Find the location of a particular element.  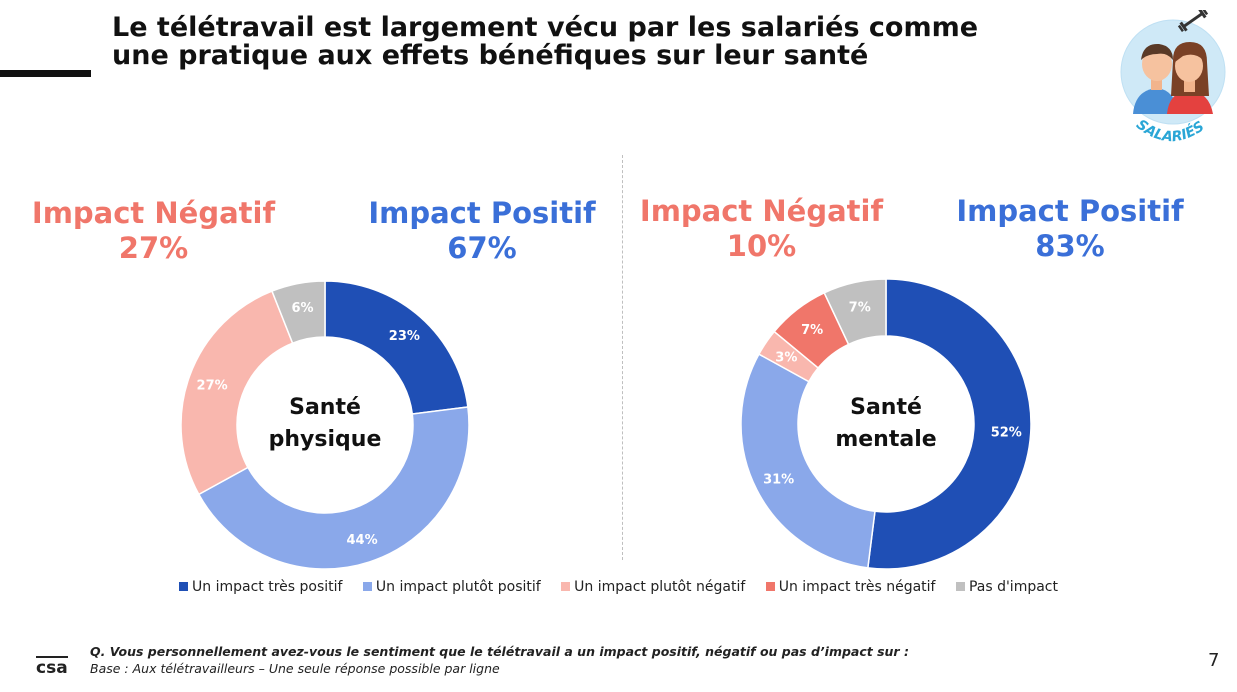

physique-positive-label: Impact Positif is located at coordinates (482, 213).